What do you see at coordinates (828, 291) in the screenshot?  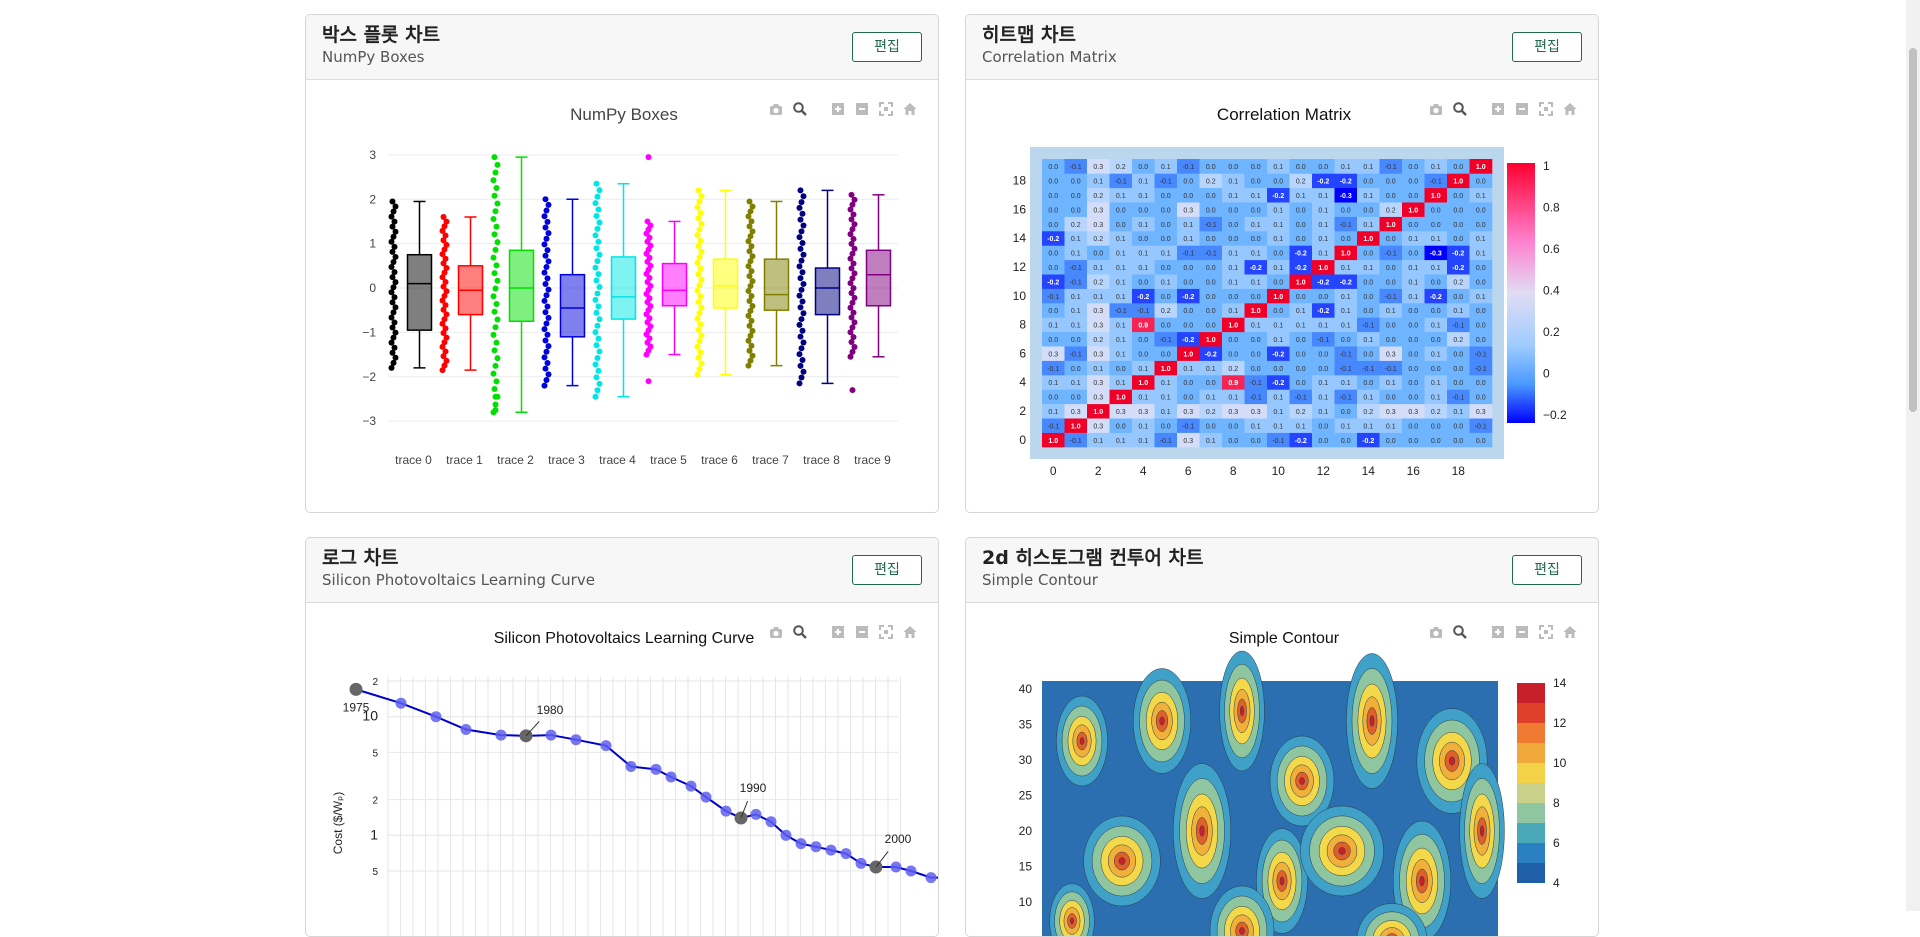 I see `box` at bounding box center [828, 291].